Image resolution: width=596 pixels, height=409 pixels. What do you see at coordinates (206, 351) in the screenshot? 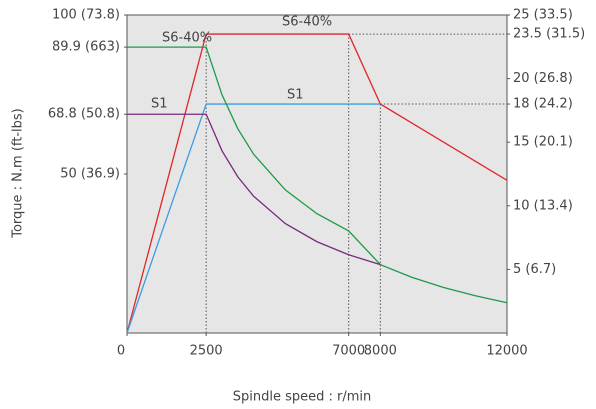
I see `x-tick-label: 2500` at bounding box center [206, 351].